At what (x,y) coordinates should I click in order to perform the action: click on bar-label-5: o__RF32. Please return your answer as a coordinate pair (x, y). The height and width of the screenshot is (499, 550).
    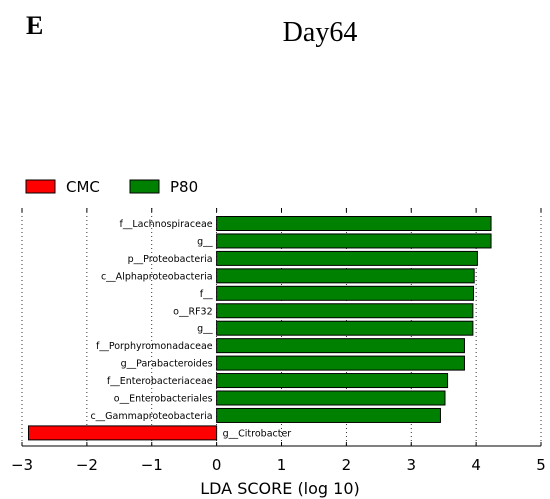
    Looking at the image, I should click on (192, 311).